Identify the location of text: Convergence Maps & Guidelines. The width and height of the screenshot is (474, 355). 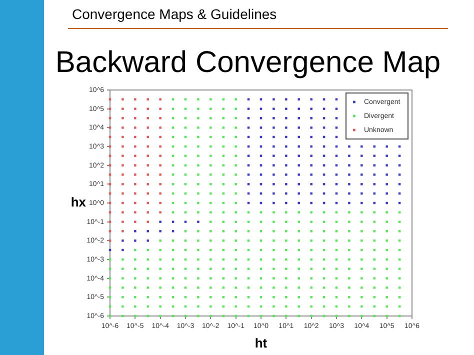
(174, 14).